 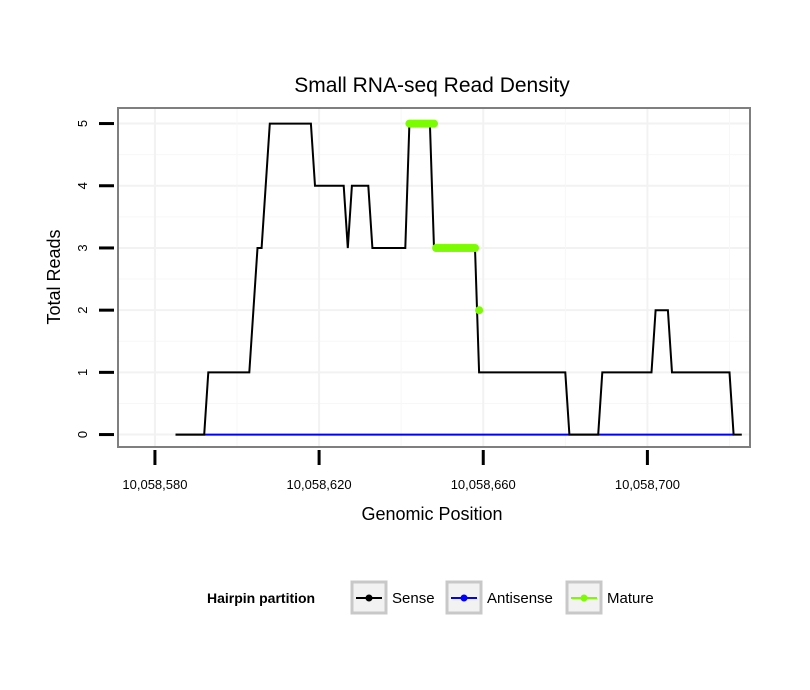 What do you see at coordinates (520, 598) in the screenshot?
I see `legend-label-antisense: Antisense` at bounding box center [520, 598].